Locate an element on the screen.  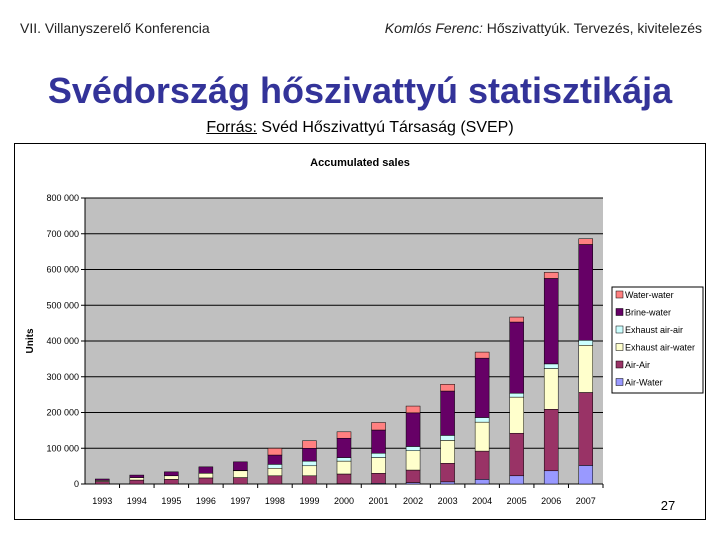
legend-label: Exhaust air-air is located at coordinates (654, 330).